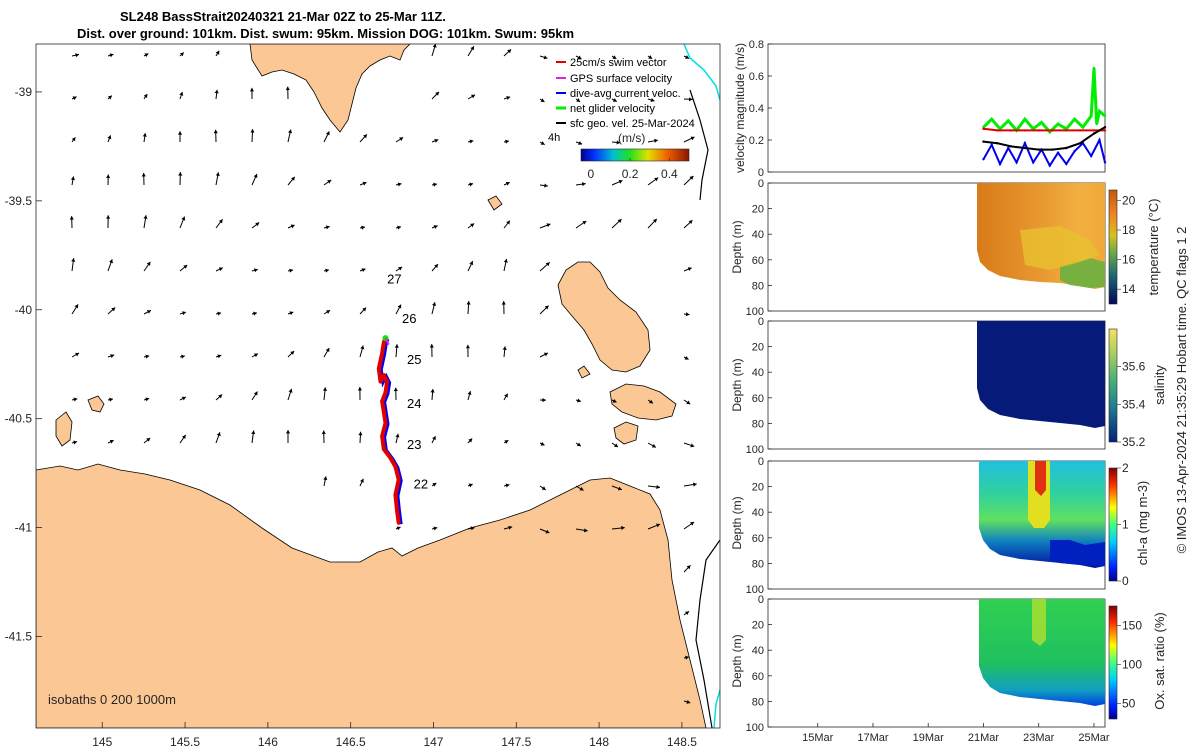  I want to click on colorbar-tick-label: 35.2, so click(1134, 442).